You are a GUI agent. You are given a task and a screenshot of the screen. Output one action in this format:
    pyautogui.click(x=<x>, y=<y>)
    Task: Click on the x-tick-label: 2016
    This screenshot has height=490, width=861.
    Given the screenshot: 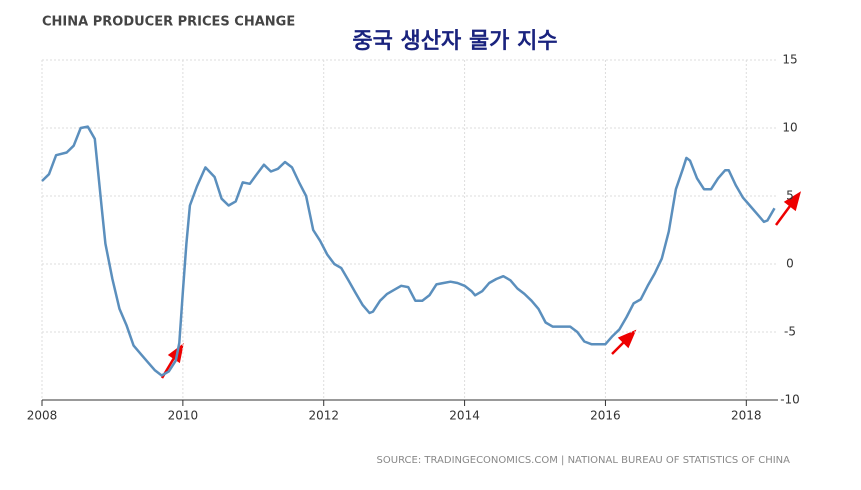 What is the action you would take?
    pyautogui.click(x=605, y=416)
    